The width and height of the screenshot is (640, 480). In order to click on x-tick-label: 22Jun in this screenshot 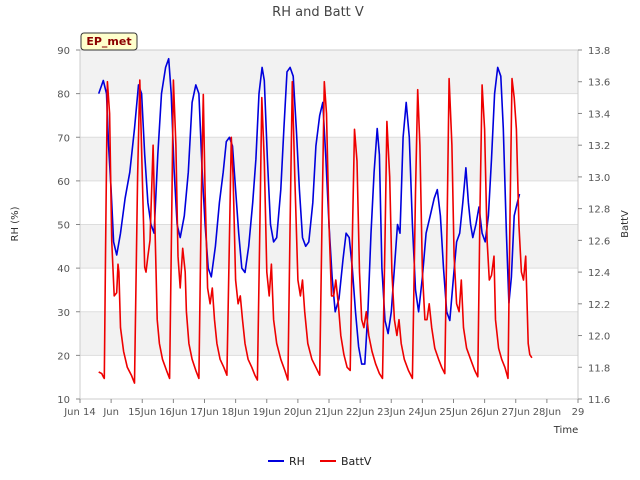, I will do `click(360, 412)`.